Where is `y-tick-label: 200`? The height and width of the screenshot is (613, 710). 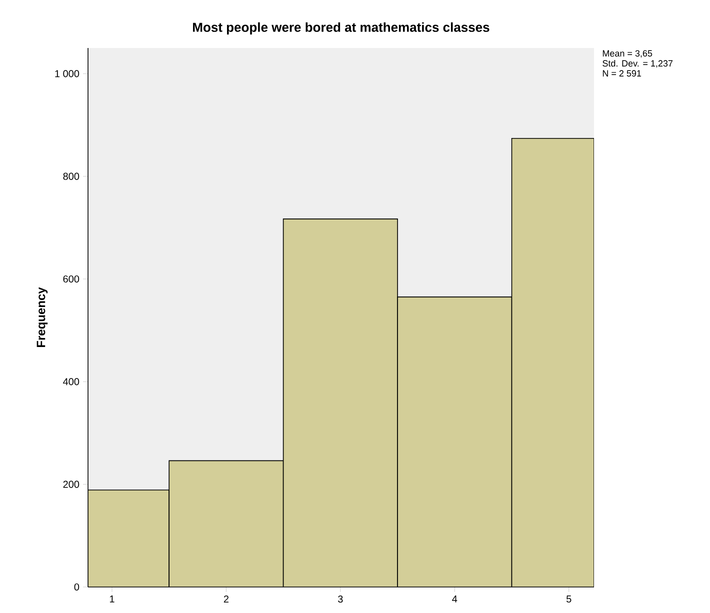
y-tick-label: 200 is located at coordinates (71, 484).